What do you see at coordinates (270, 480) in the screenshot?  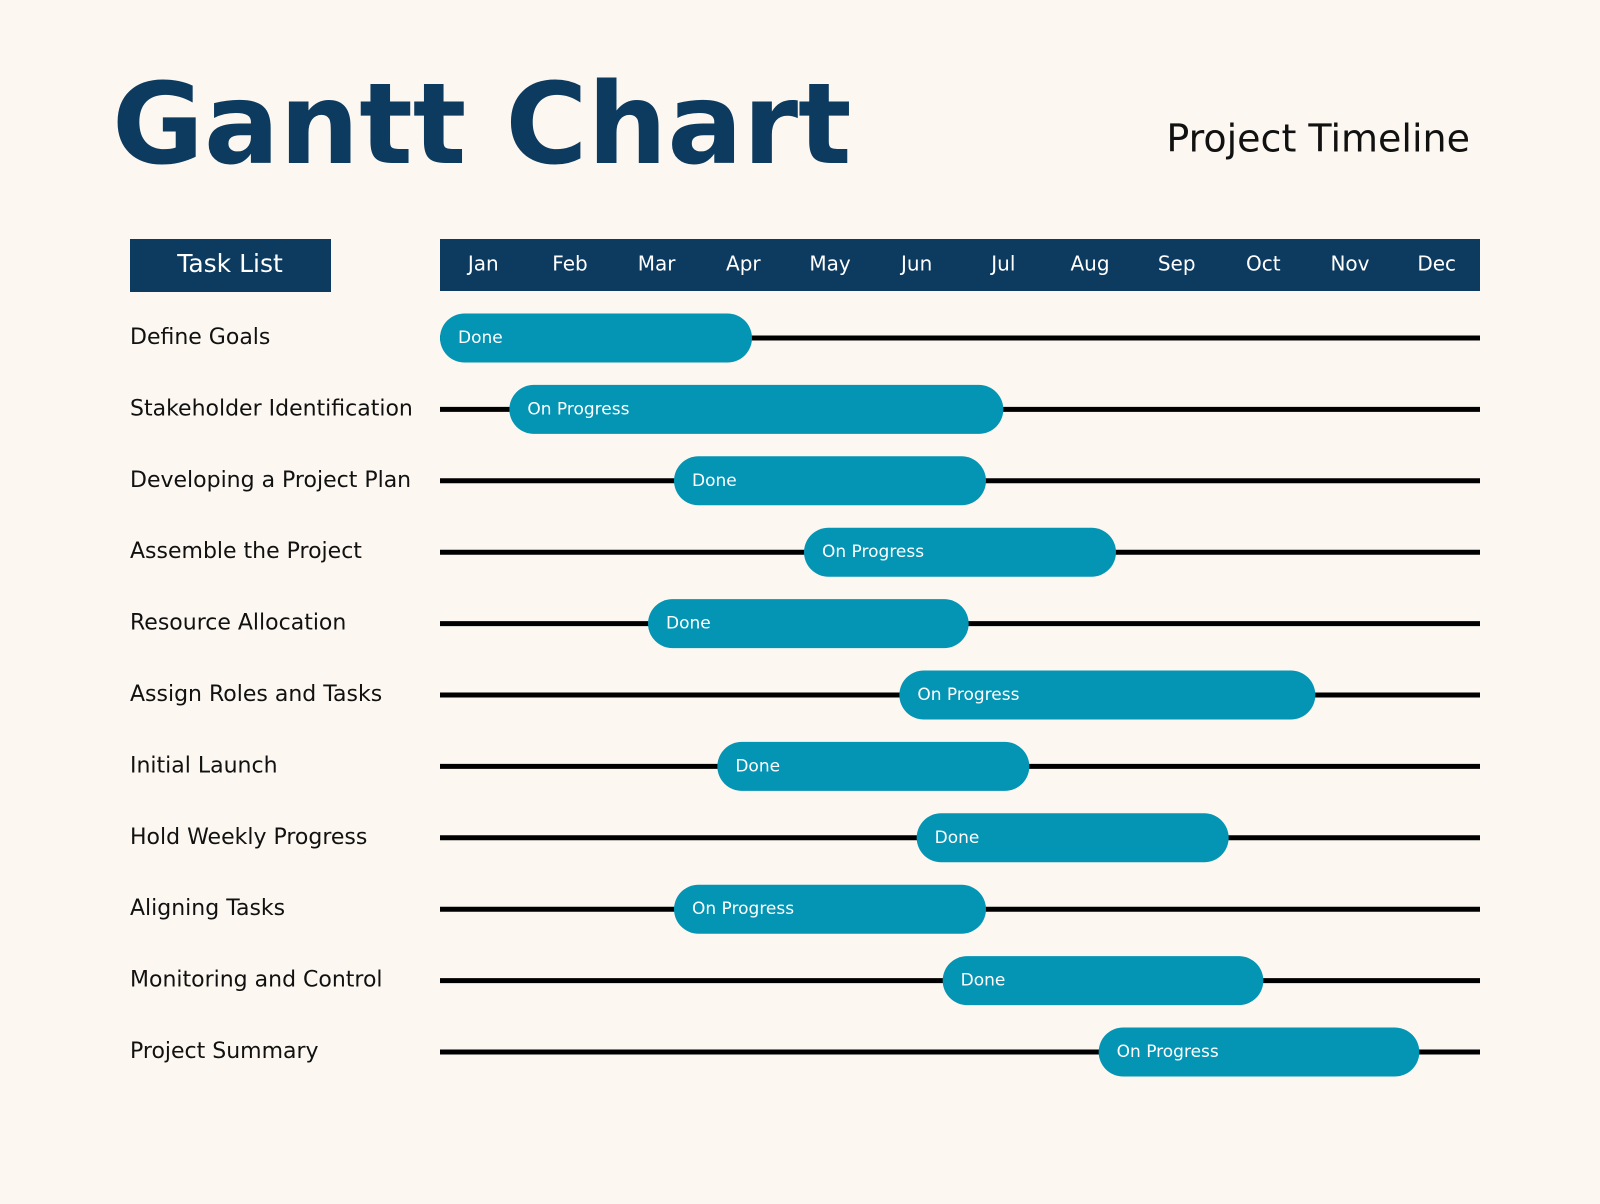 I see `task-name: Developing a Project Plan` at bounding box center [270, 480].